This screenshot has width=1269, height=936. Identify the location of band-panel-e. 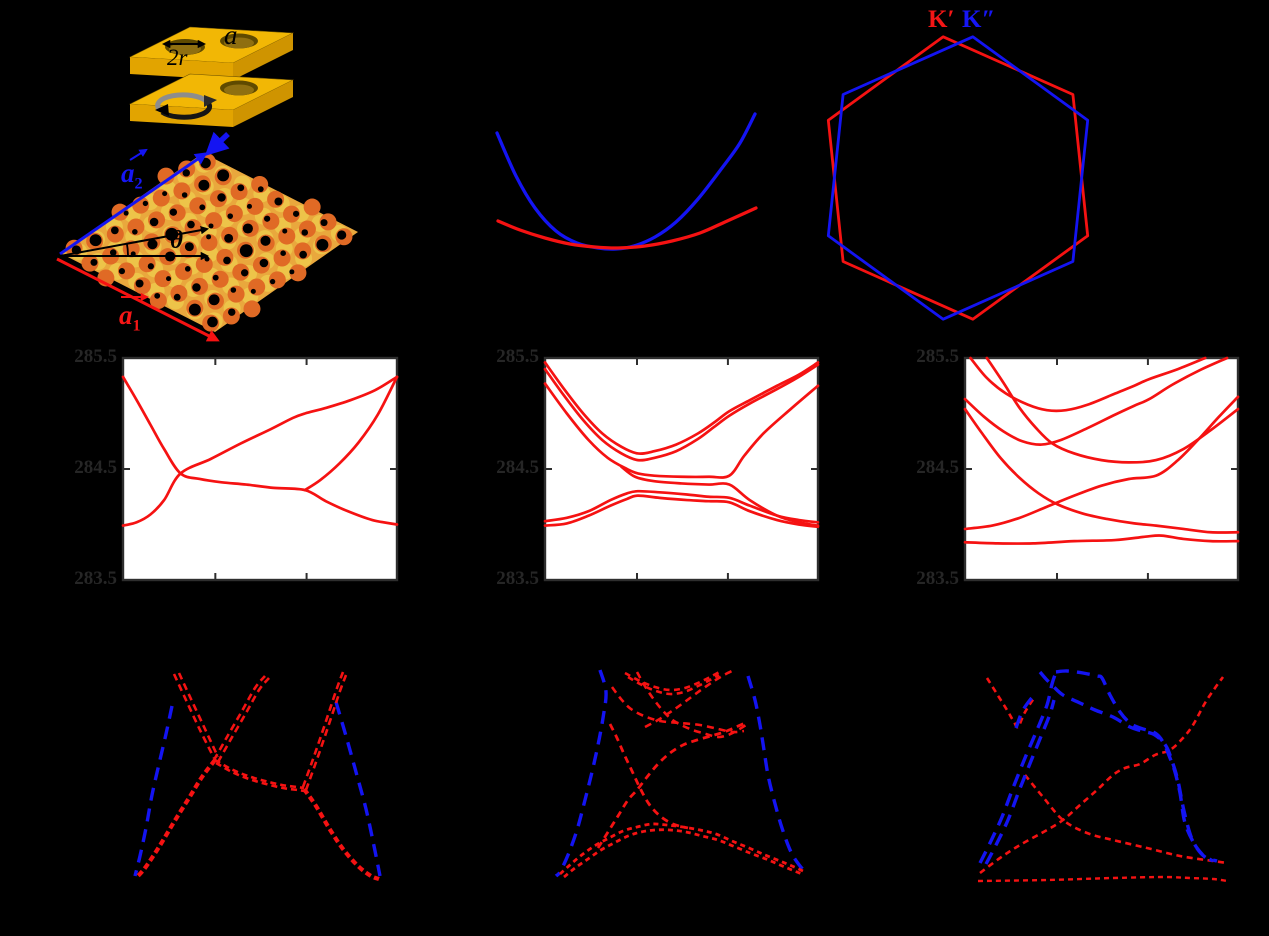
(681, 469).